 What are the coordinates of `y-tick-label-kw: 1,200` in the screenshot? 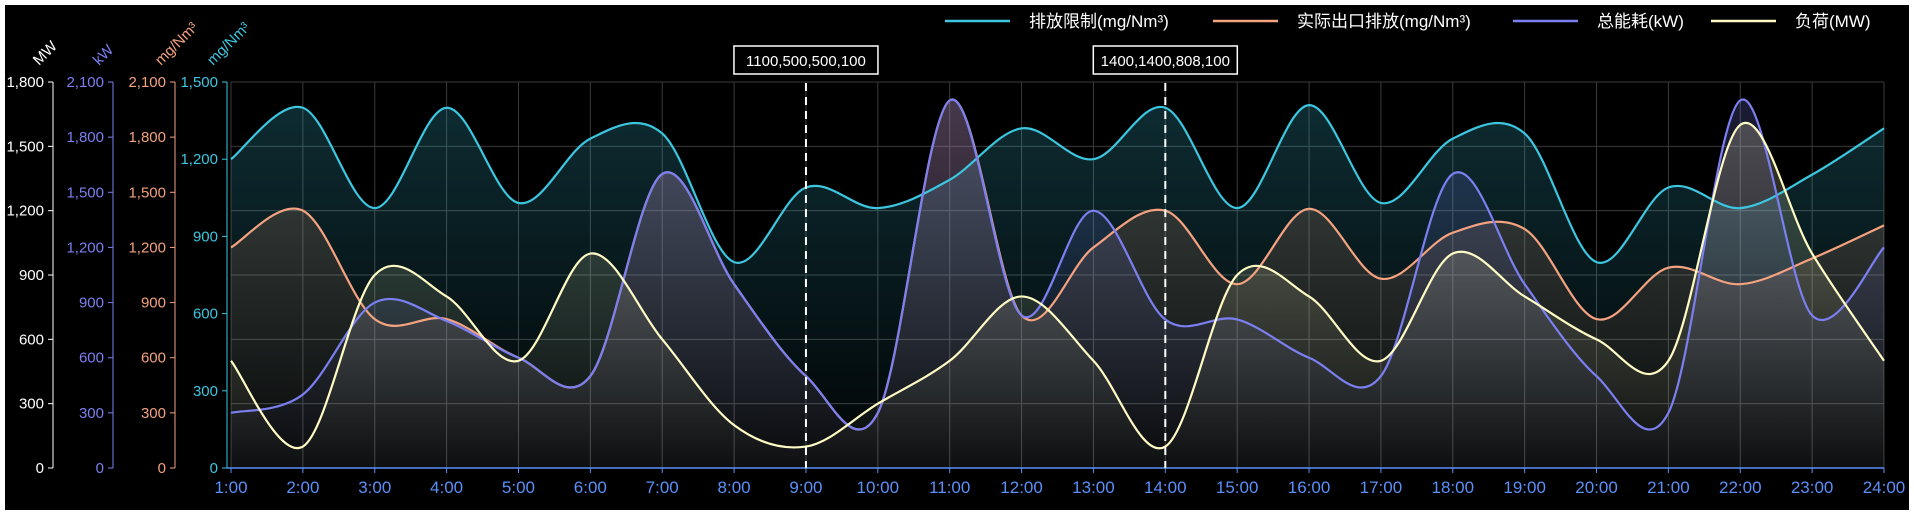 It's located at (85, 247).